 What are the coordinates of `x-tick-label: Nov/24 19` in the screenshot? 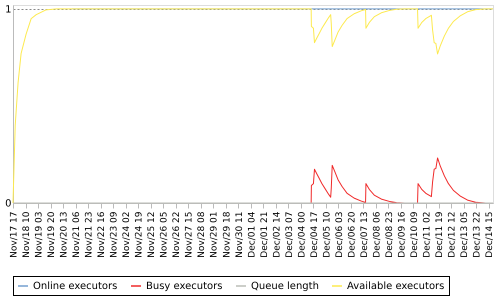 It's located at (139, 234).